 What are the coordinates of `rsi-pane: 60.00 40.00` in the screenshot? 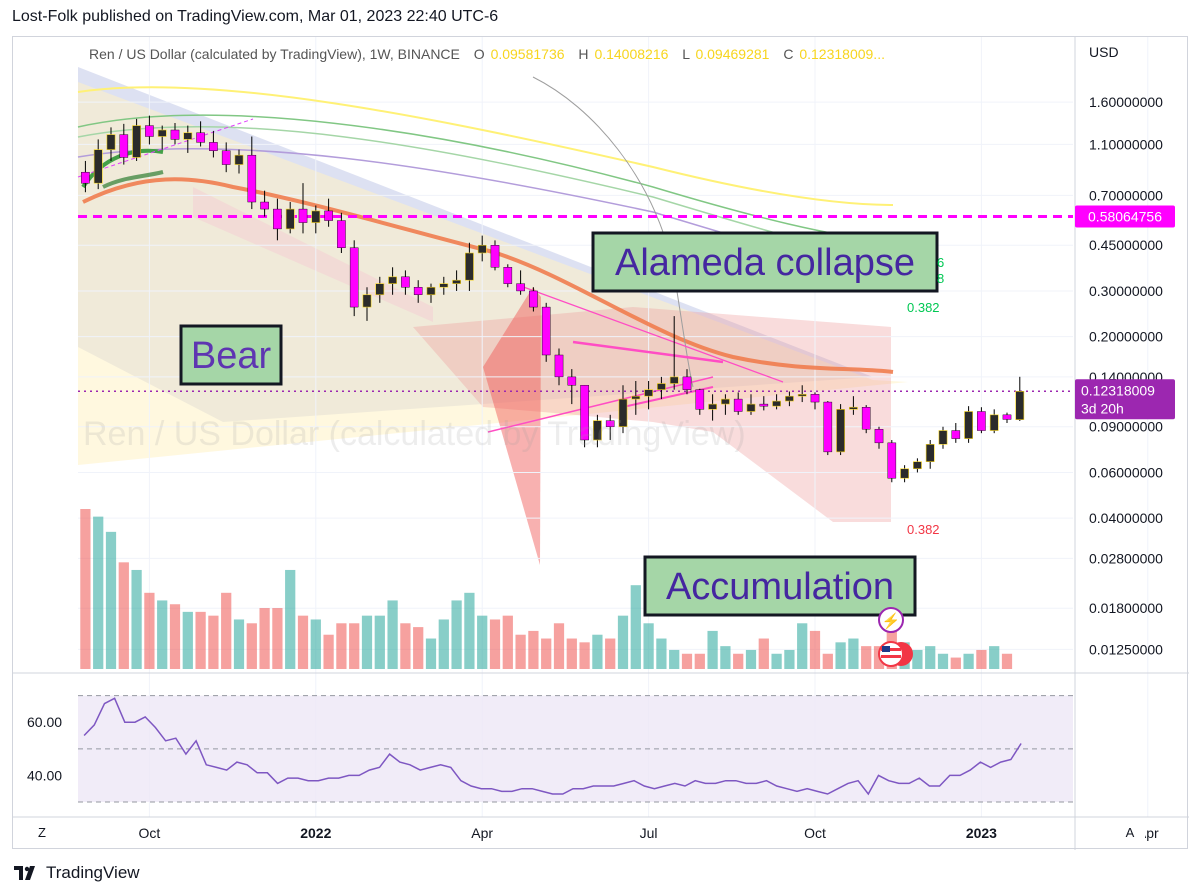 It's located at (550, 749).